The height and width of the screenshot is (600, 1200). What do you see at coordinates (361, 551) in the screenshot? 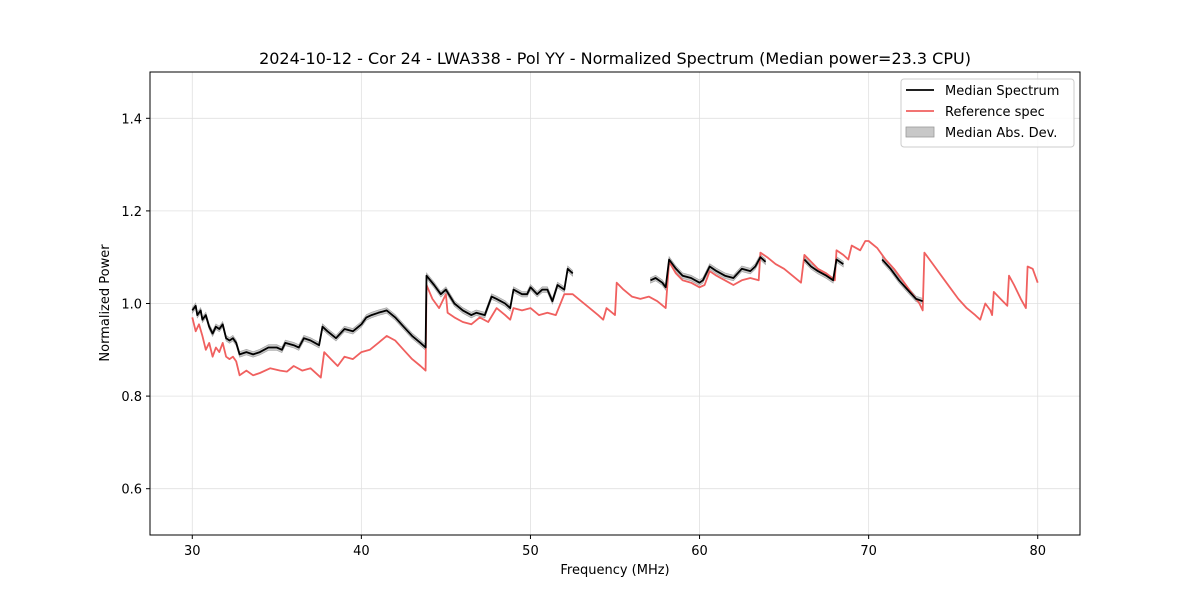
I see `x-tick-label: 40` at bounding box center [361, 551].